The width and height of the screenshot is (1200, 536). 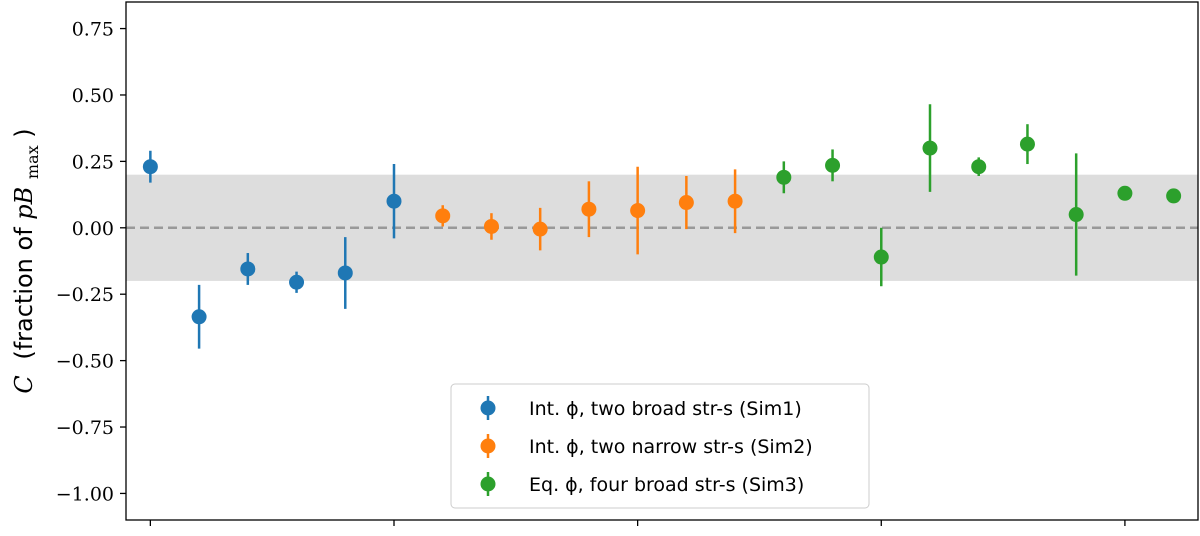 What do you see at coordinates (24, 384) in the screenshot?
I see `y-axis-label-symbol: C` at bounding box center [24, 384].